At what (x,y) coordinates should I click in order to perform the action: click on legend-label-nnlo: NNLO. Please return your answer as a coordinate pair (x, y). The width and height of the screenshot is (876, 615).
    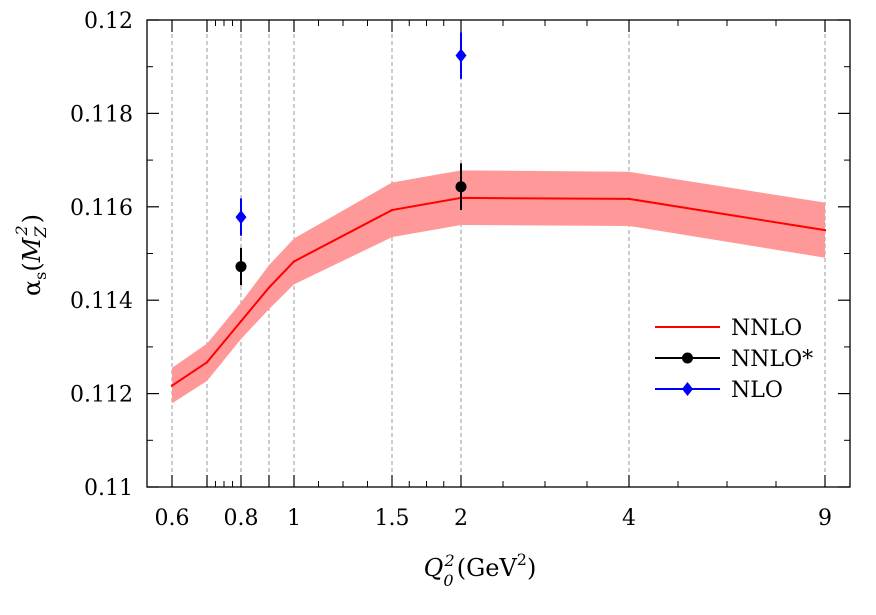
    Looking at the image, I should click on (766, 328).